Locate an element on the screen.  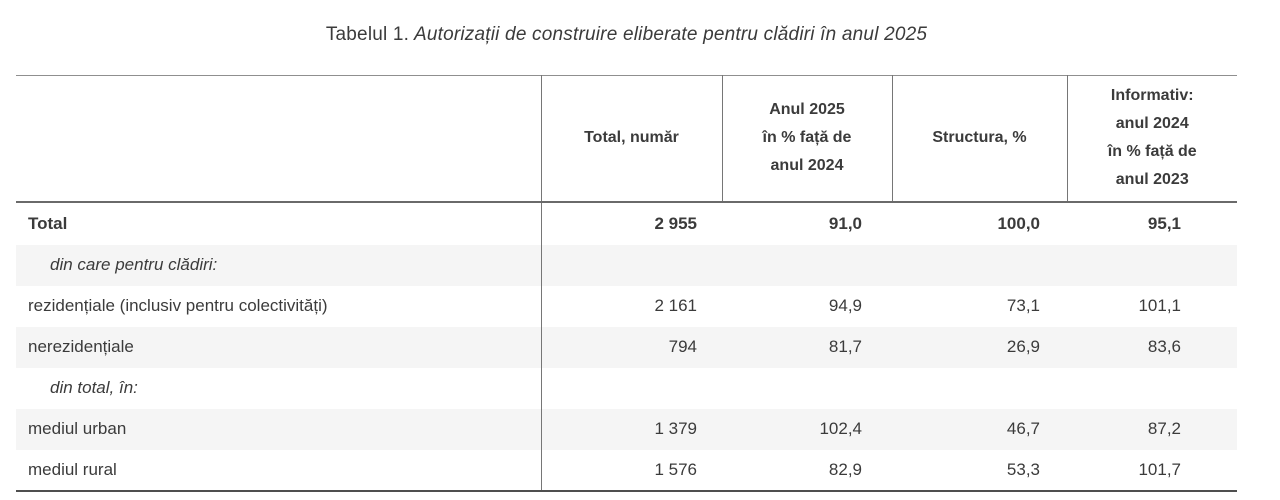
header-cell-total-number: Total, număr is located at coordinates (631, 139).